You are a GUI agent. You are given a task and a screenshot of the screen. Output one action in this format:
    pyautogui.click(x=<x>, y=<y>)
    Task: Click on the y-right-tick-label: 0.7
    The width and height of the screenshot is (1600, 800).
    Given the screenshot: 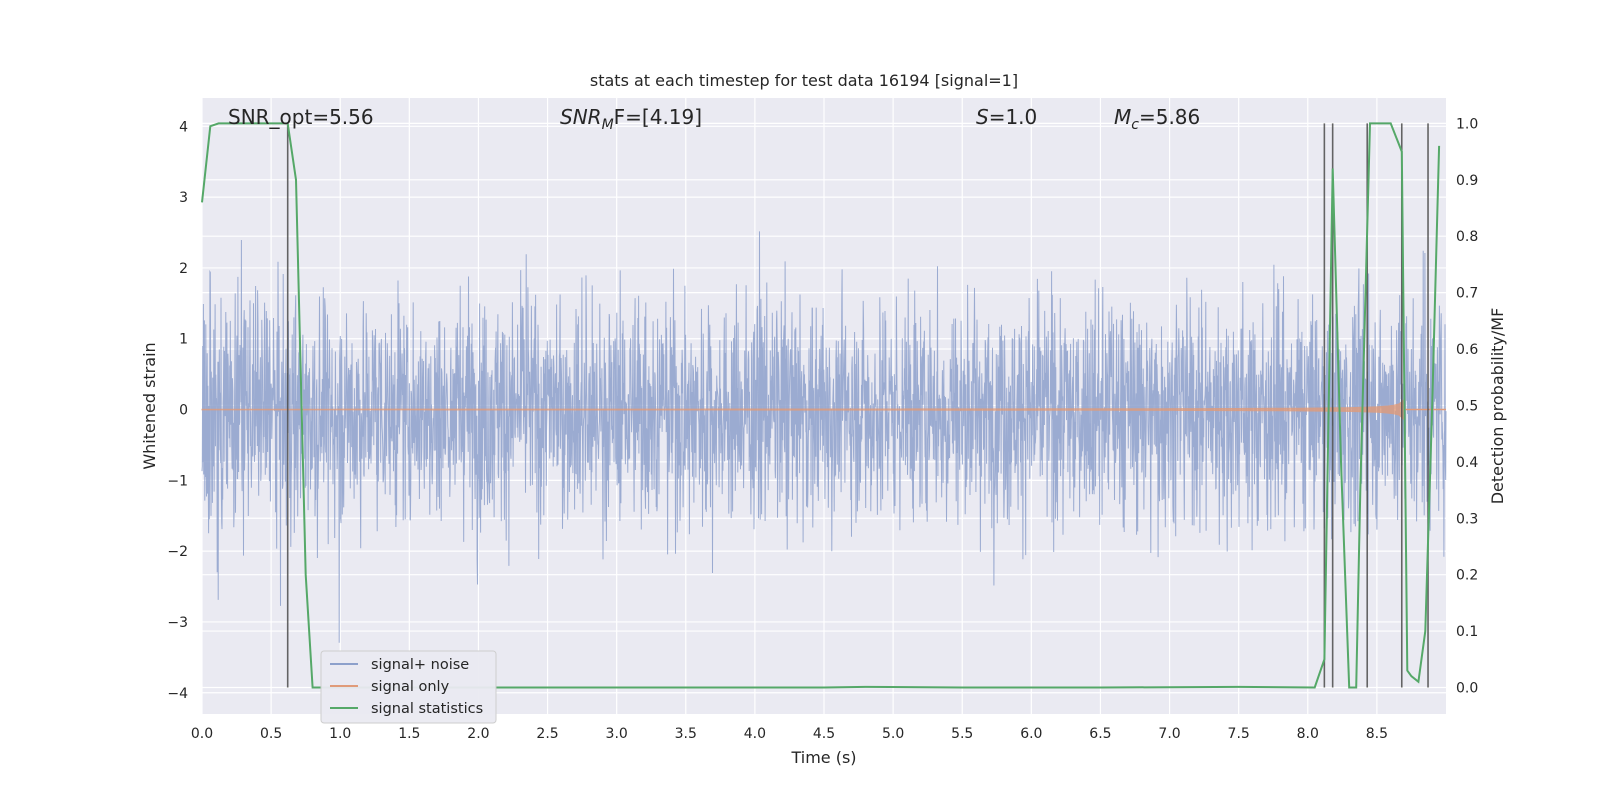 What is the action you would take?
    pyautogui.click(x=1467, y=294)
    